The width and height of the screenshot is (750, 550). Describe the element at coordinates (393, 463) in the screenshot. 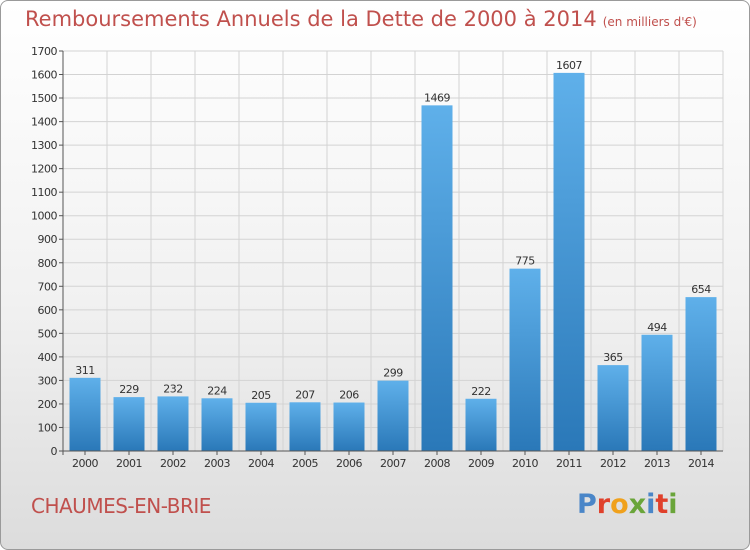

I see `x-tick-label: 2007` at that location.